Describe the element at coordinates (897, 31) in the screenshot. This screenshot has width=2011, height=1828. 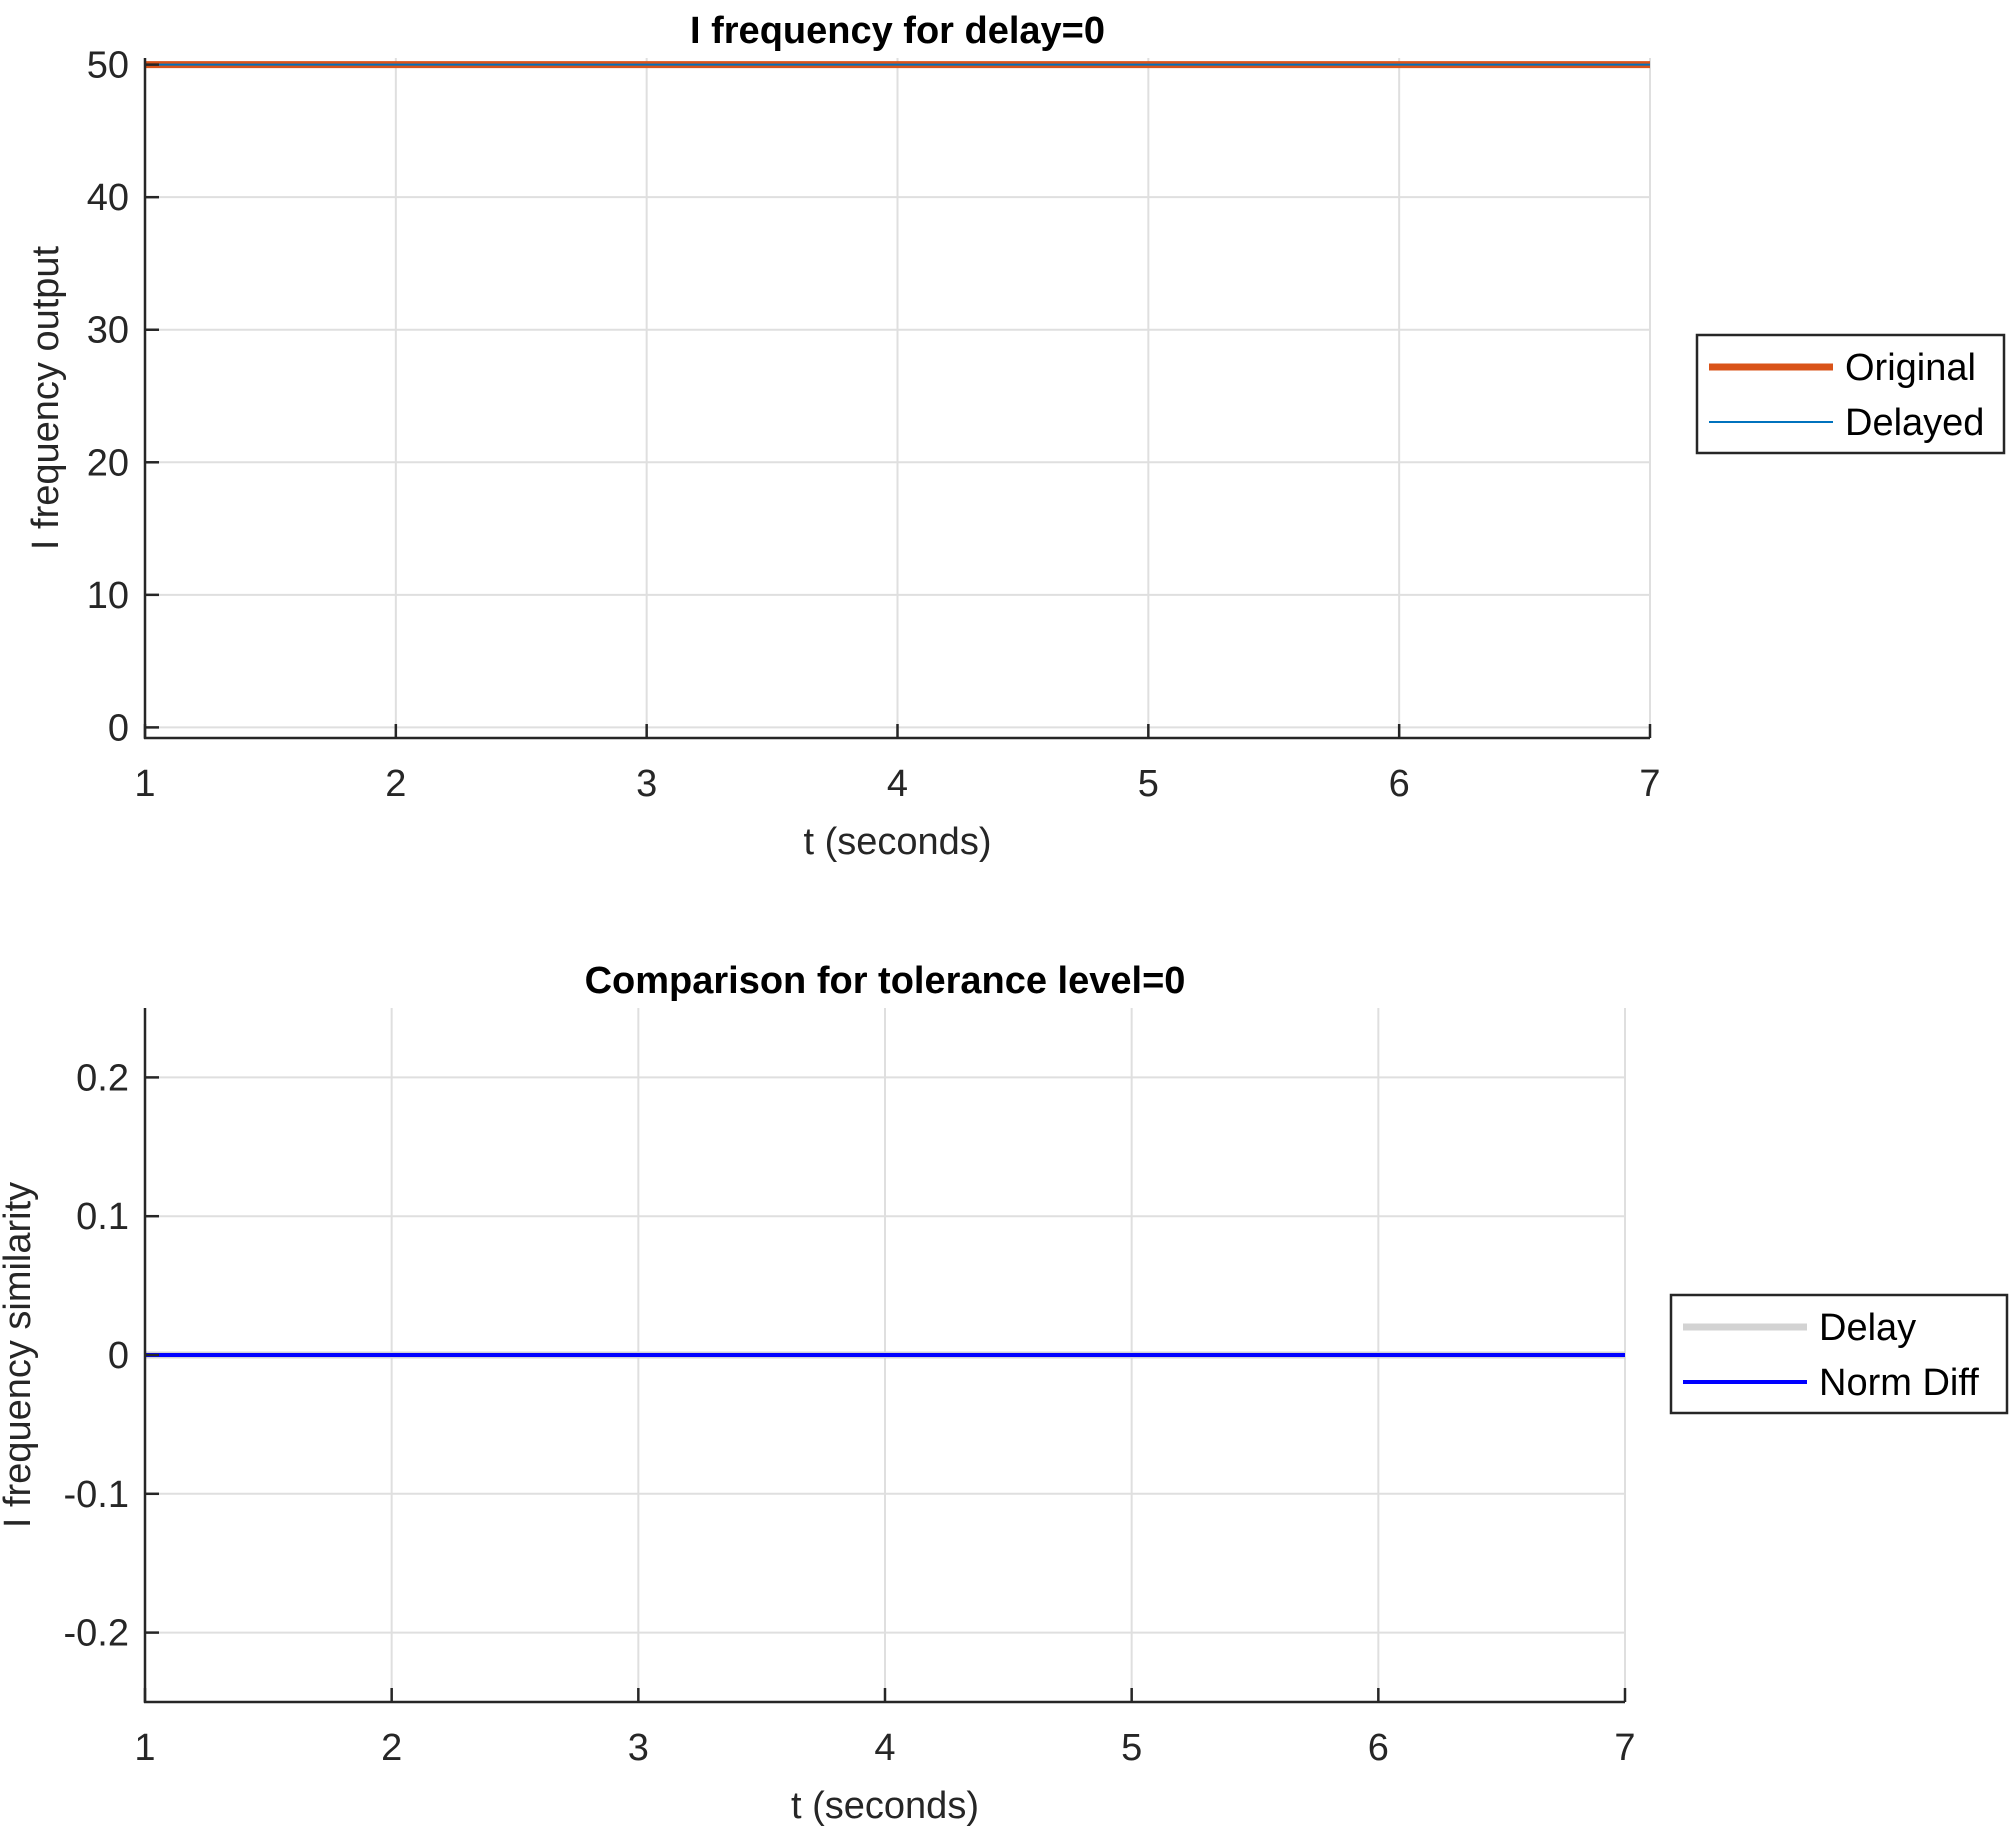
I see `chart-title: I frequency for delay=0` at that location.